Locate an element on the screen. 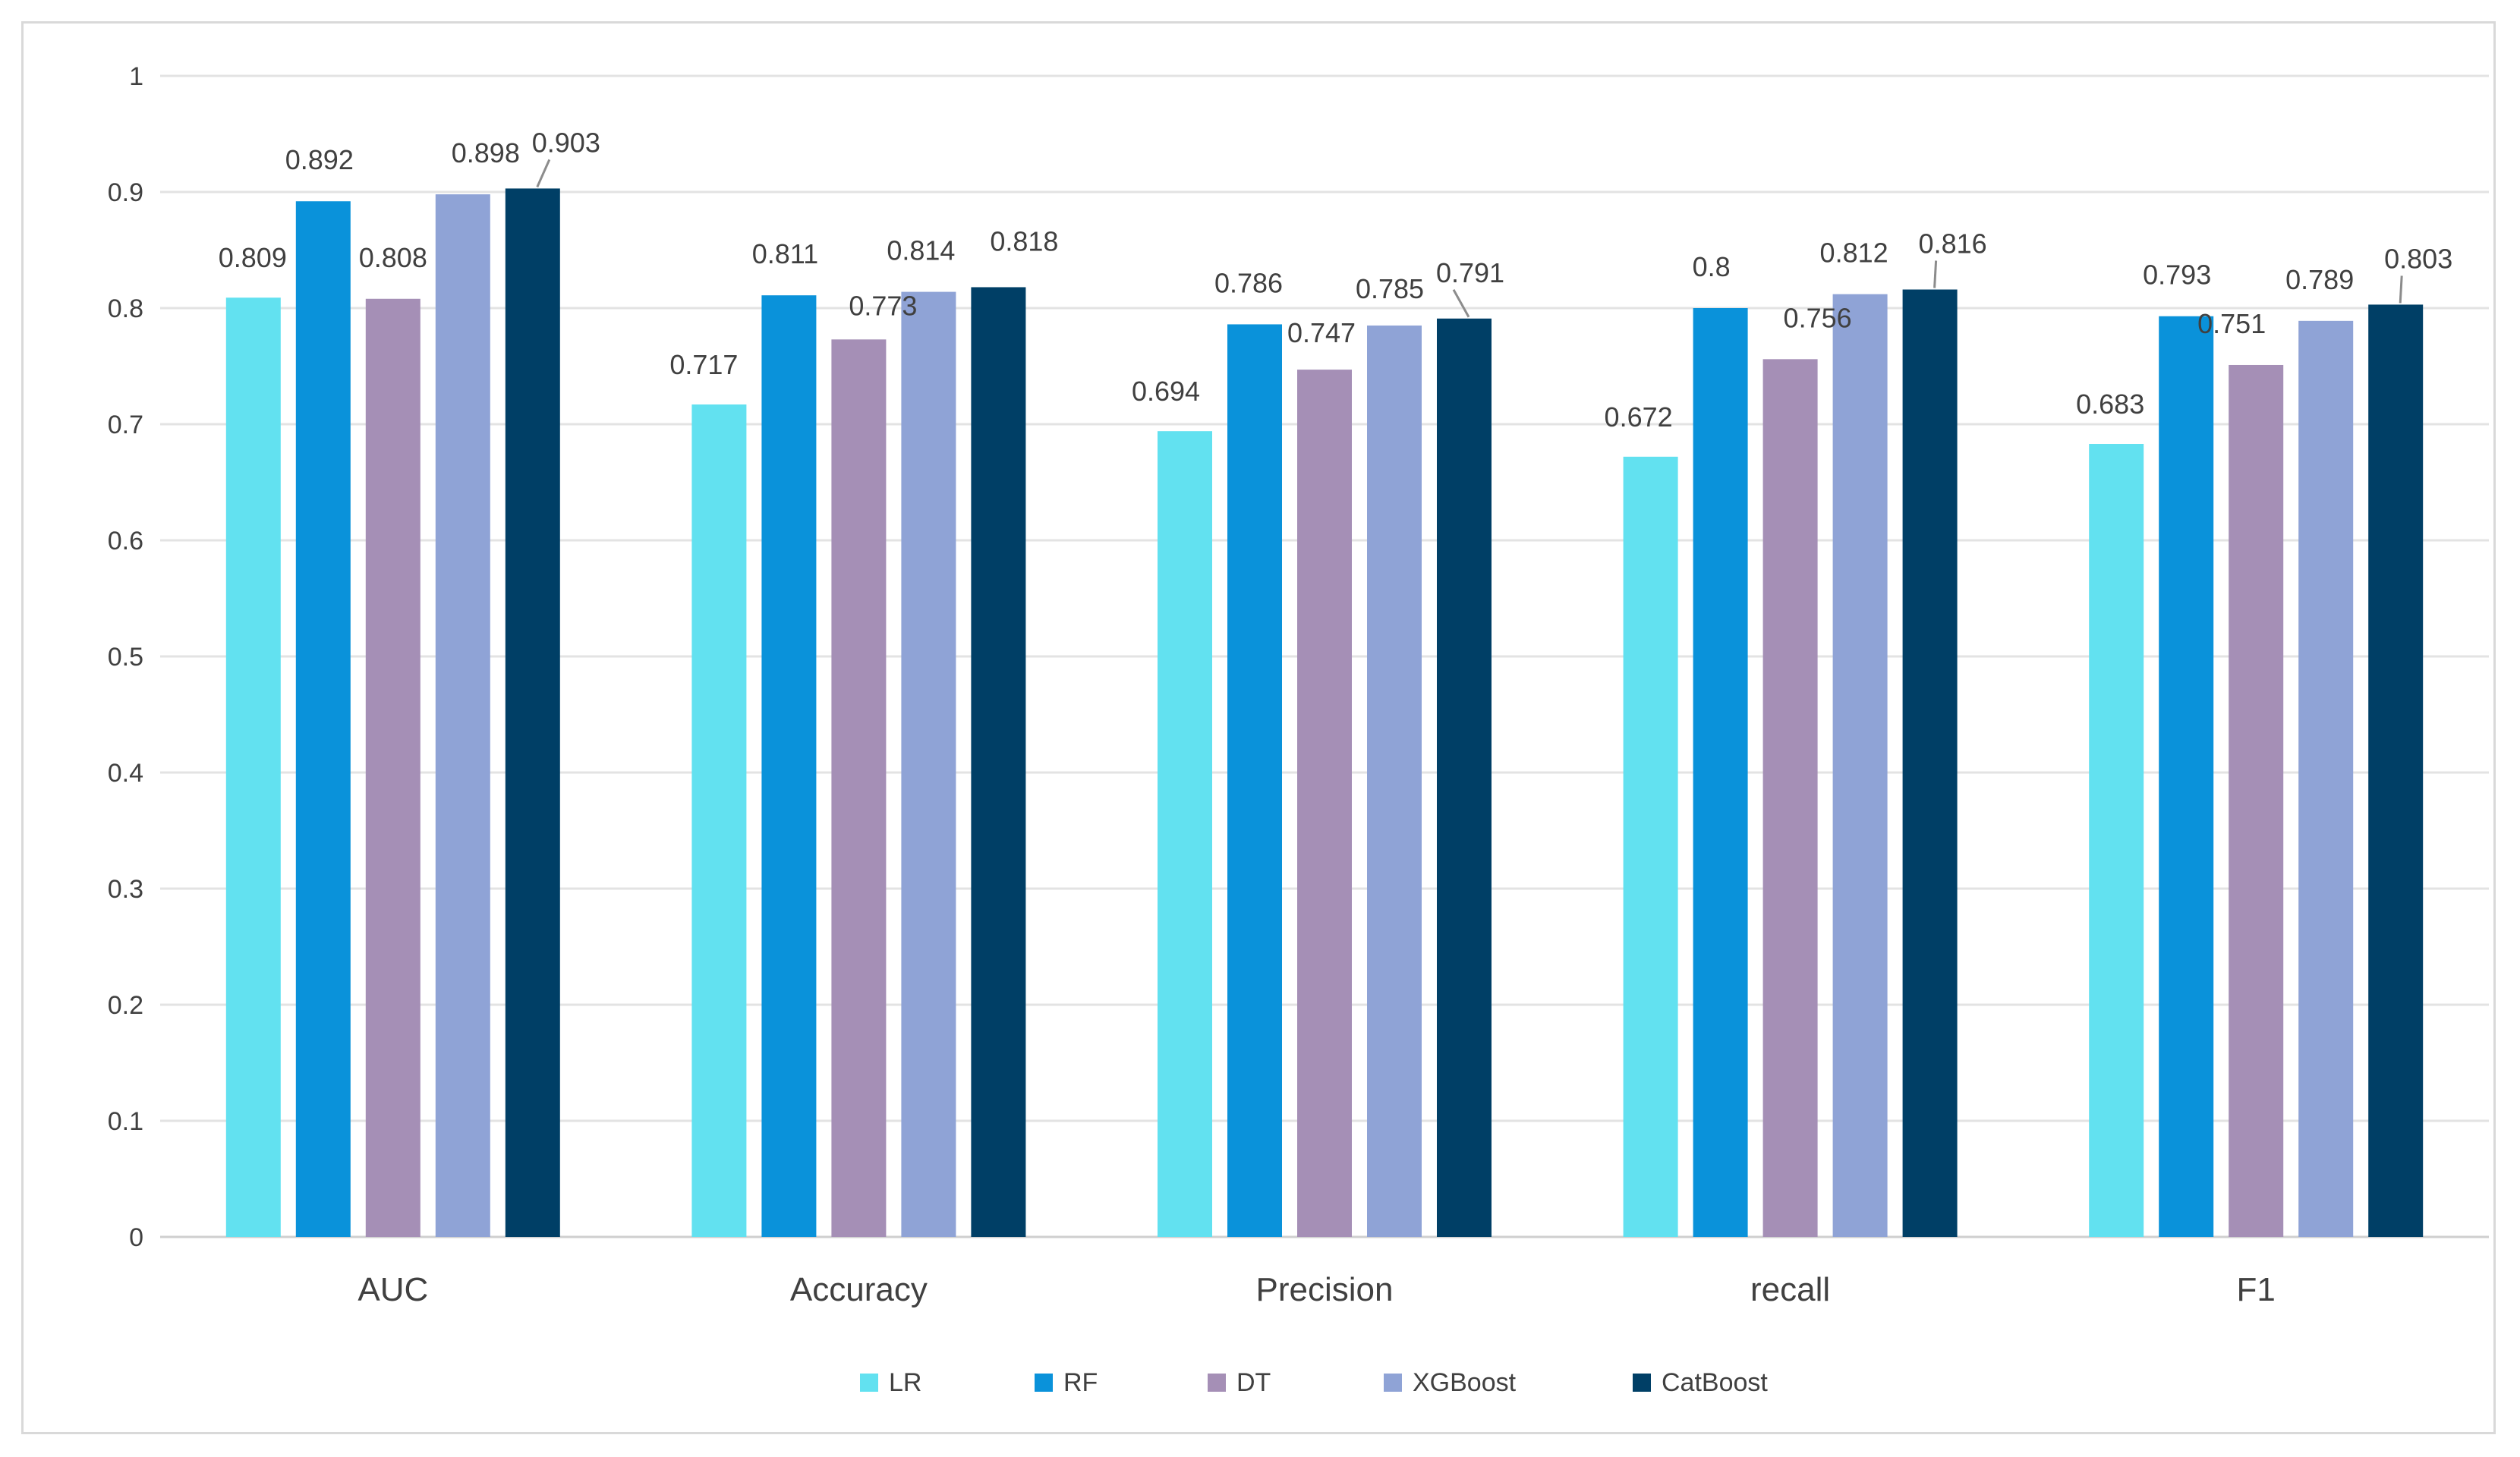  data-label: 0.8 is located at coordinates (1712, 267).